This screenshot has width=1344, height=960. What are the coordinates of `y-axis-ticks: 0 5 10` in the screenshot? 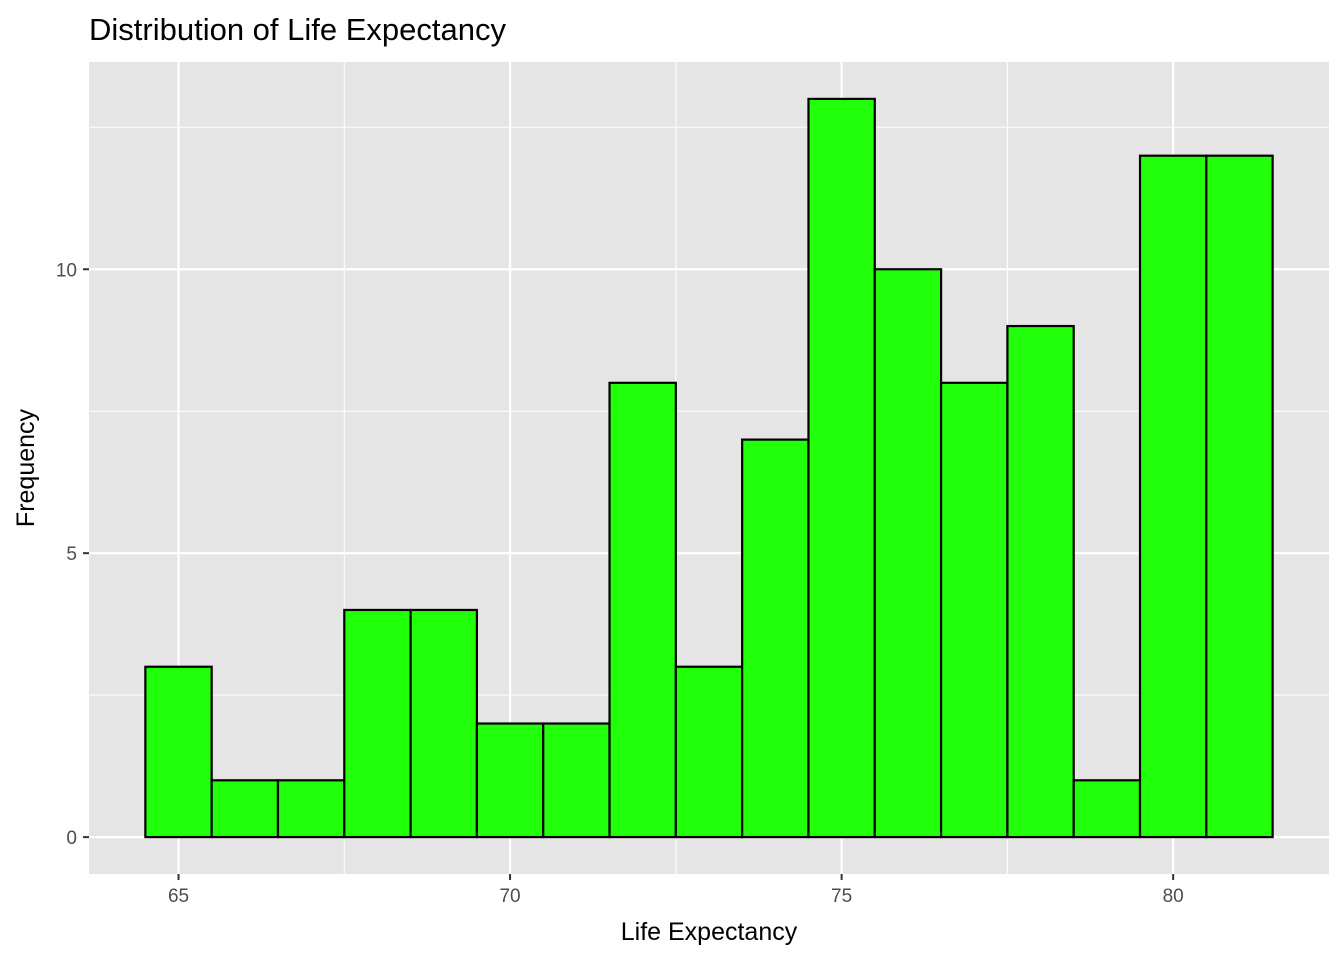 It's located at (72, 554).